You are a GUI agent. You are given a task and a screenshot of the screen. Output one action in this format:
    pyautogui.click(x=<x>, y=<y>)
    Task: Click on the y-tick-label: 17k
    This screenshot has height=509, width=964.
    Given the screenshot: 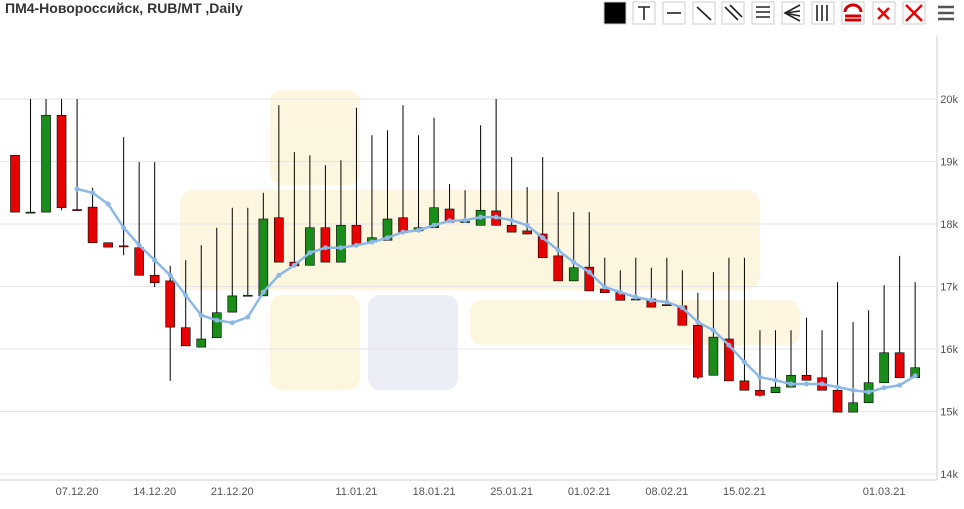 What is the action you would take?
    pyautogui.click(x=949, y=288)
    